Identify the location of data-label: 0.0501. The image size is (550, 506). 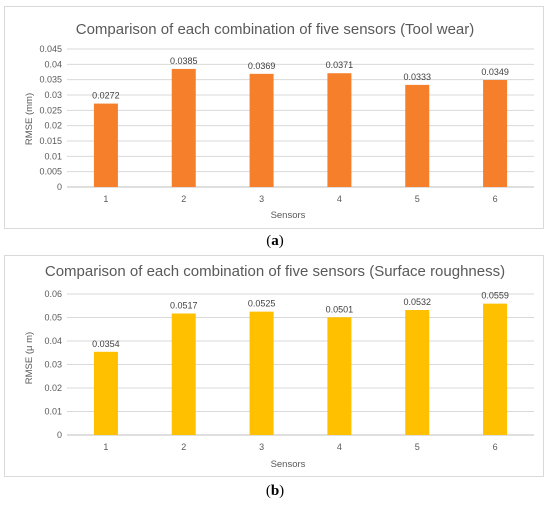
(340, 309).